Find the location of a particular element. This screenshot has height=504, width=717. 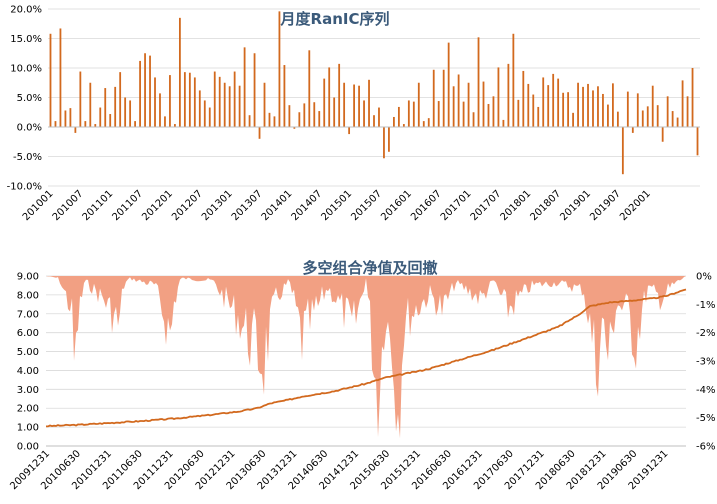

chart1-y-tick-label: -10.0% is located at coordinates (24, 187).